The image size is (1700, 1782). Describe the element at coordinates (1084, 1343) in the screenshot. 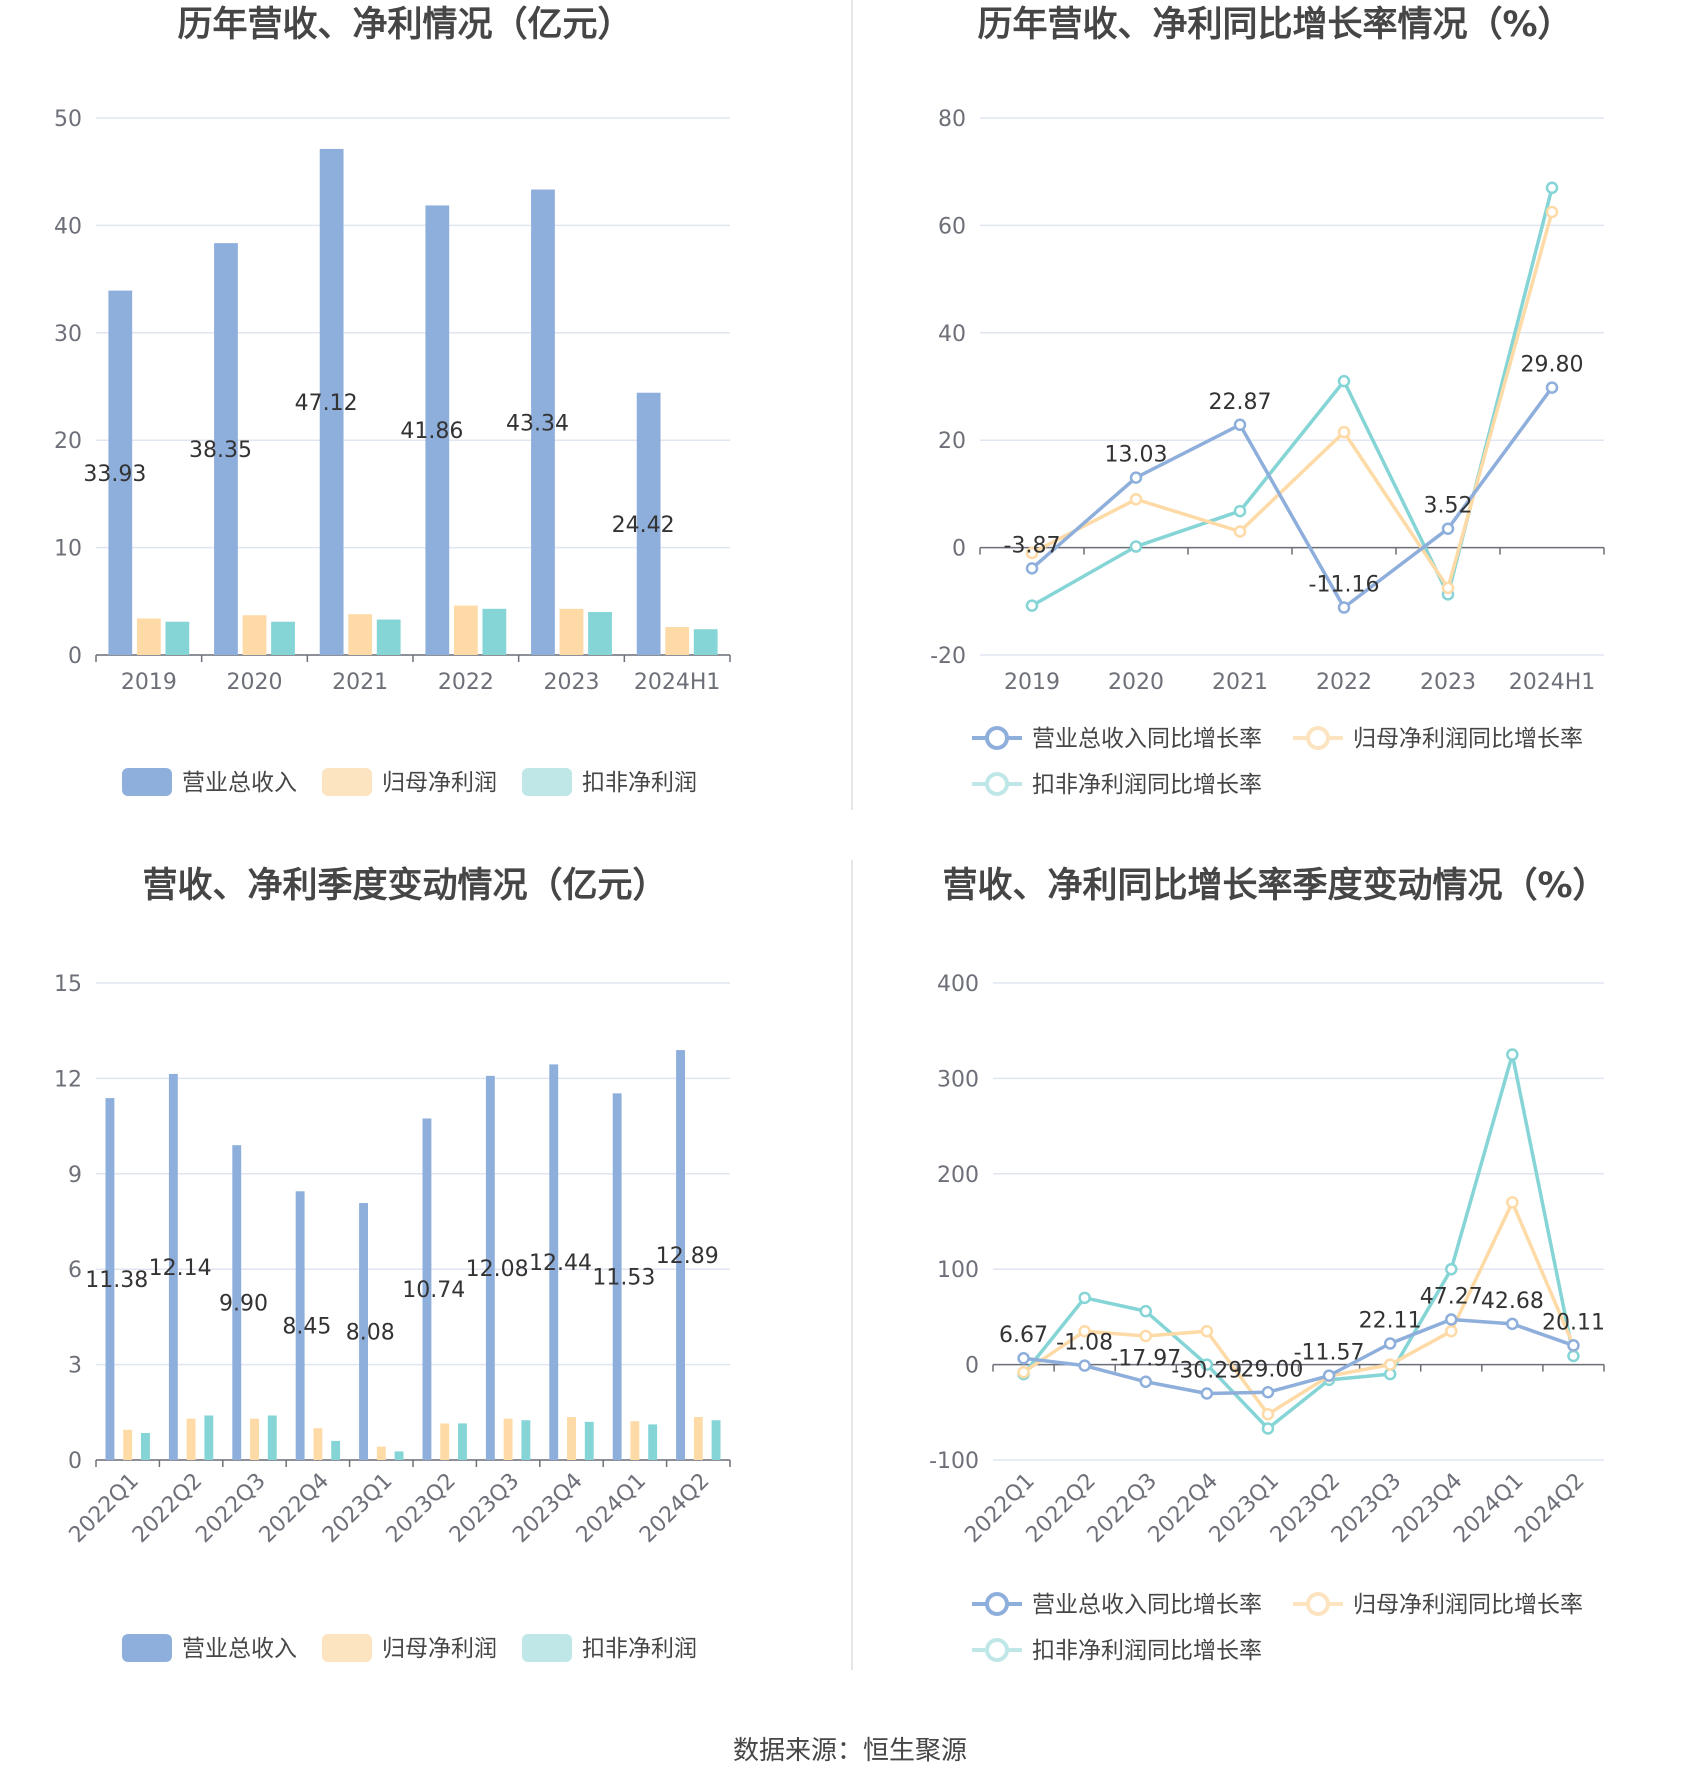

I see `data-label: -1.08` at that location.